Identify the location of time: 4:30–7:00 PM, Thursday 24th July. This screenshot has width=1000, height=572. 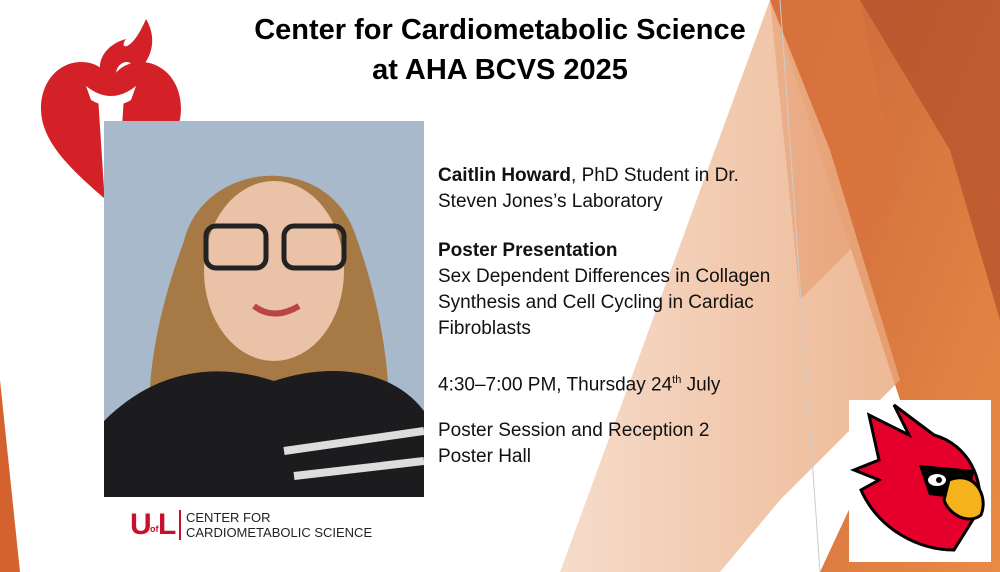
(579, 382).